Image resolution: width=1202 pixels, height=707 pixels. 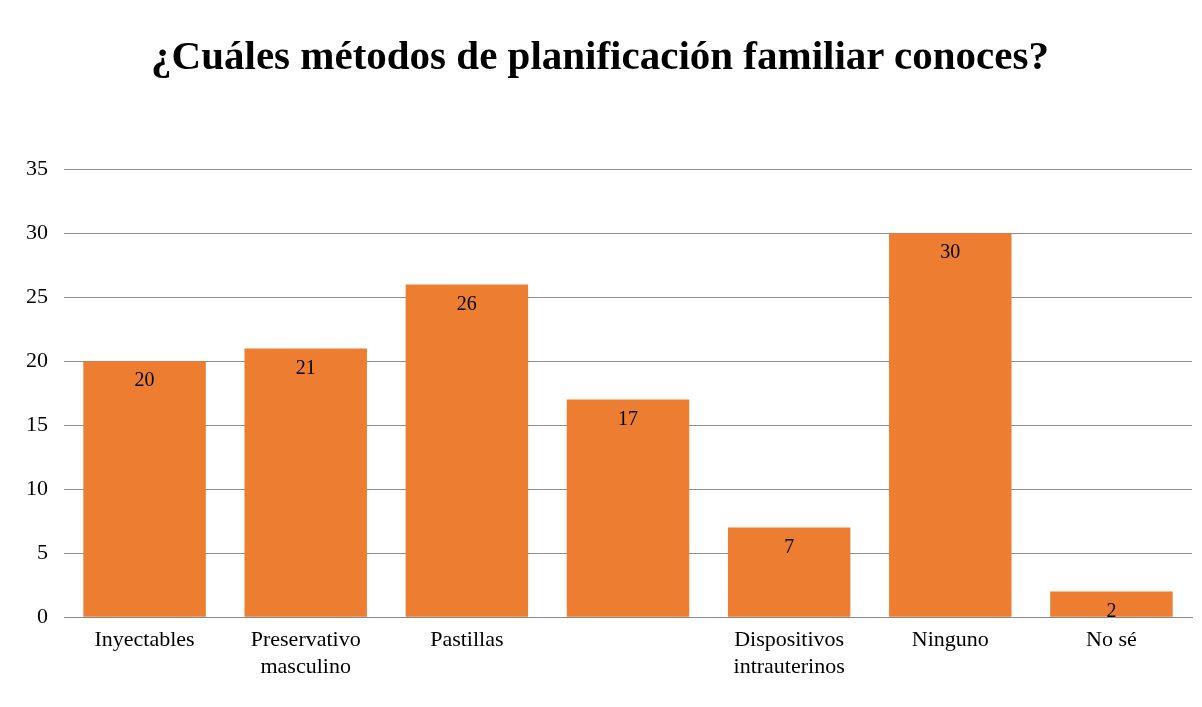 I want to click on y-tick-label: 20, so click(x=37, y=359).